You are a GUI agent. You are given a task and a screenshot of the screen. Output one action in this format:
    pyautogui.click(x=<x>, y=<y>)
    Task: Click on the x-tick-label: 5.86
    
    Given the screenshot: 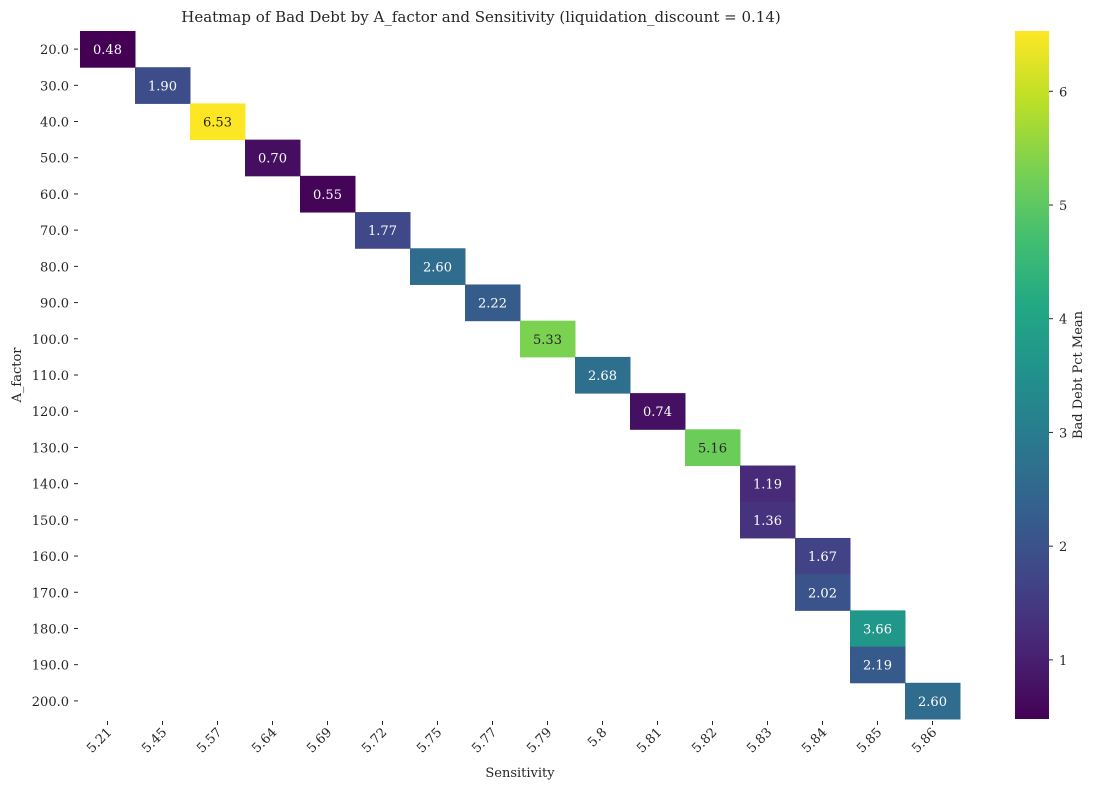 What is the action you would take?
    pyautogui.click(x=924, y=740)
    